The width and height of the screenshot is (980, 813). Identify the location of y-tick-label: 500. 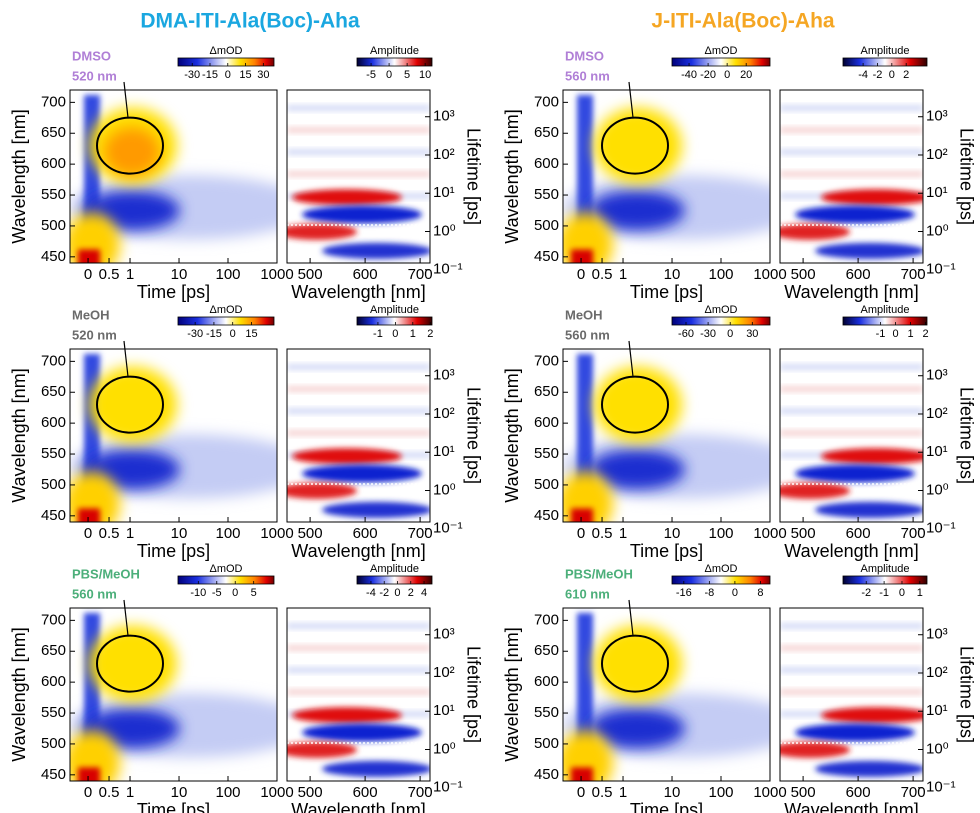
(546, 225).